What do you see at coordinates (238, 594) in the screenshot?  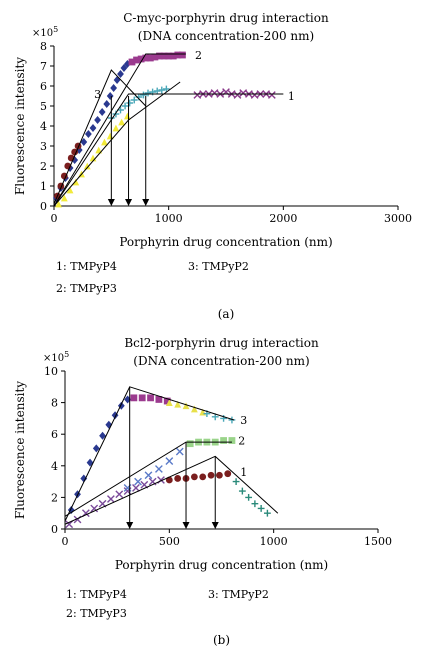 I see `legend-entry-3: 3: TMPyP2` at bounding box center [238, 594].